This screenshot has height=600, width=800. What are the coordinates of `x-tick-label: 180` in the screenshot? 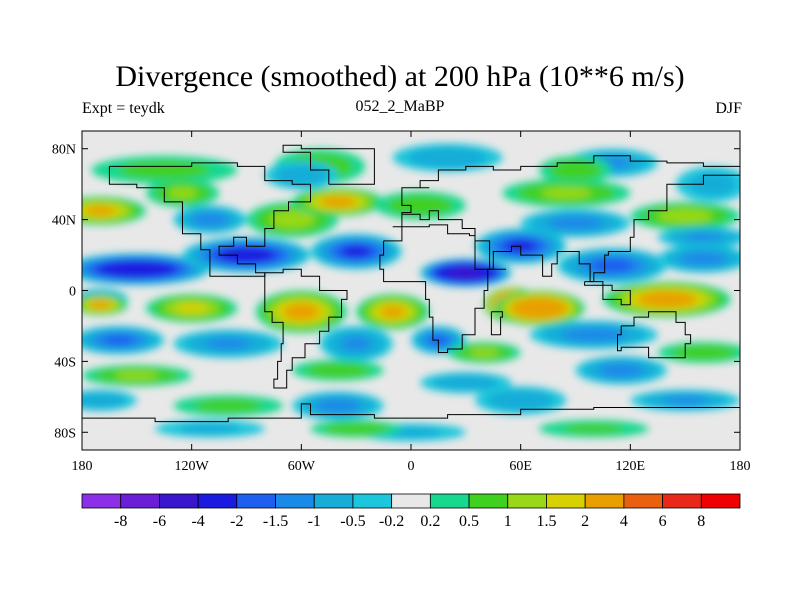 It's located at (82, 466).